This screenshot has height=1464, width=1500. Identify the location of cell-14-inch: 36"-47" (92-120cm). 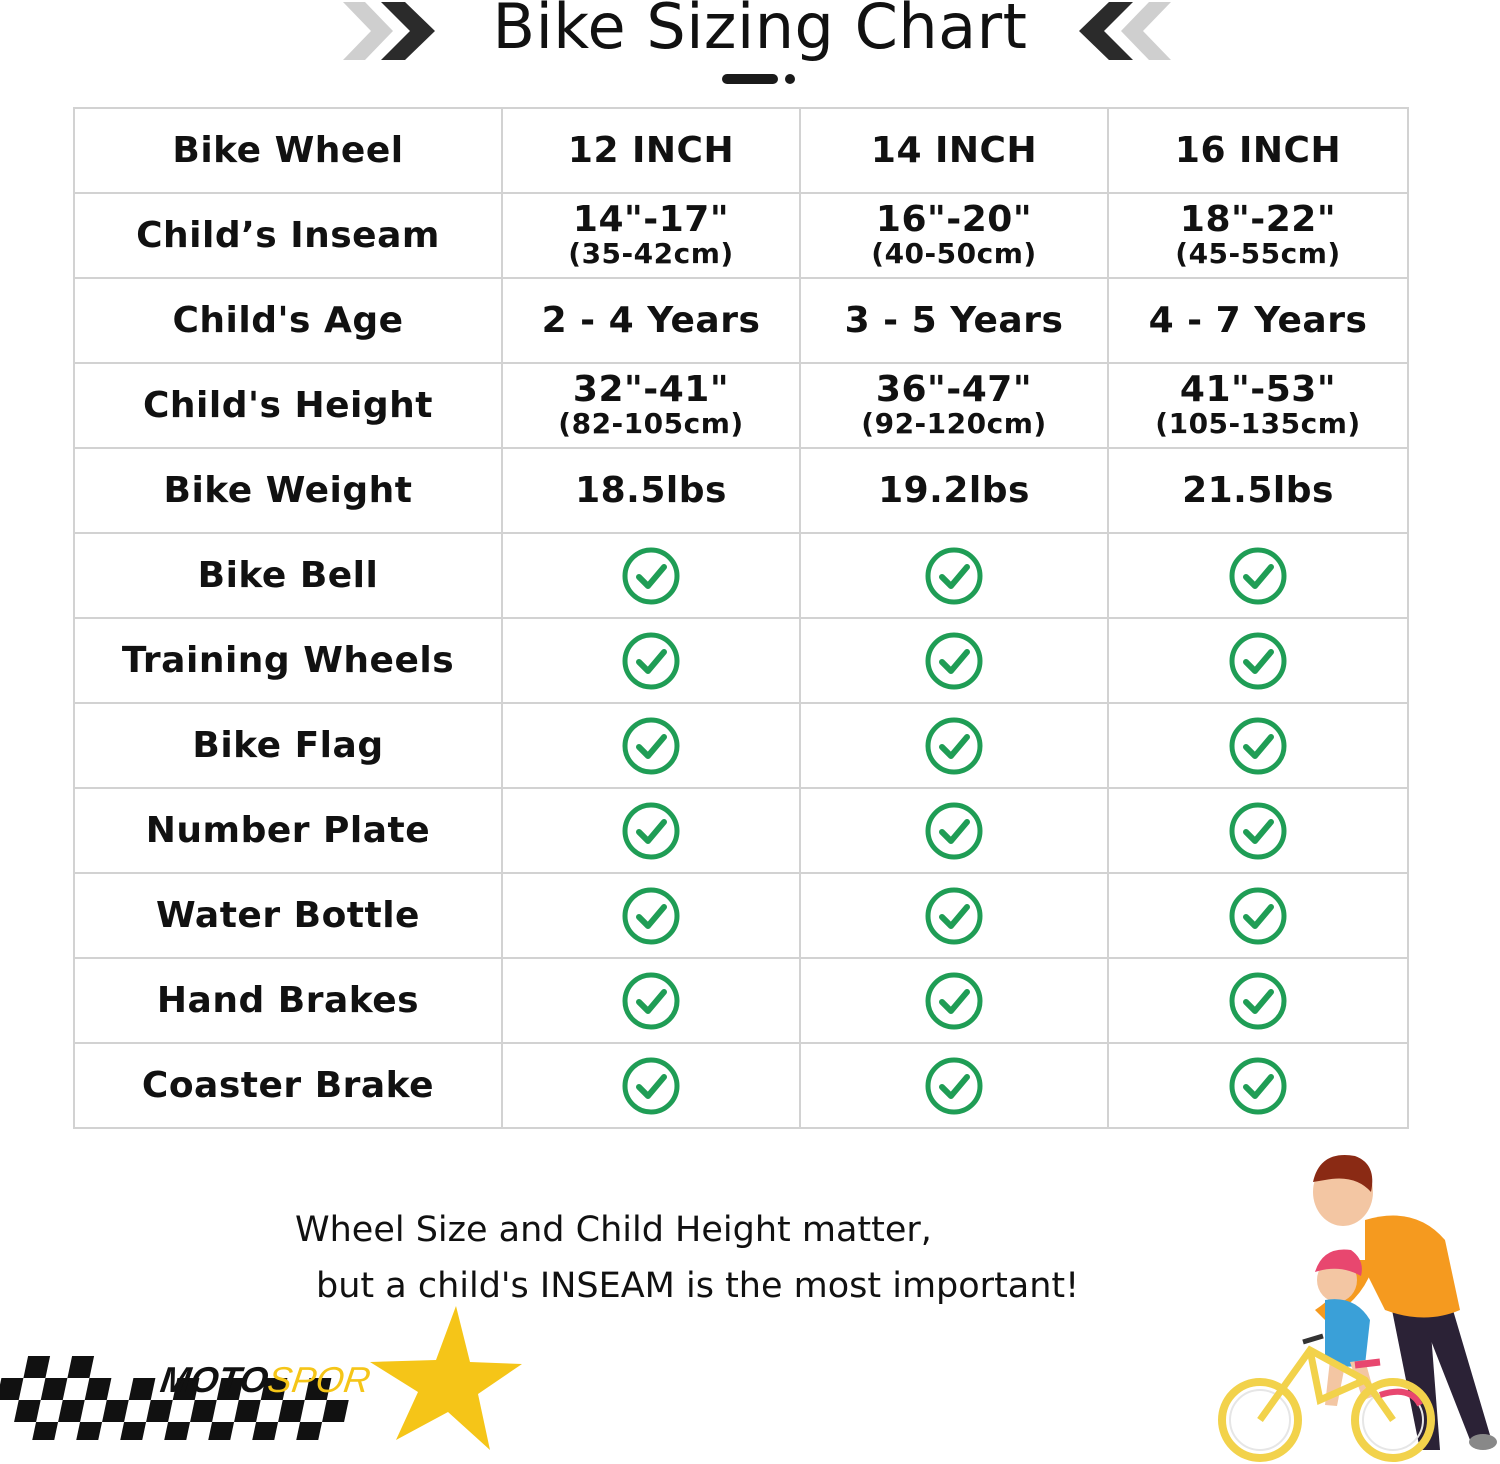
(954, 405).